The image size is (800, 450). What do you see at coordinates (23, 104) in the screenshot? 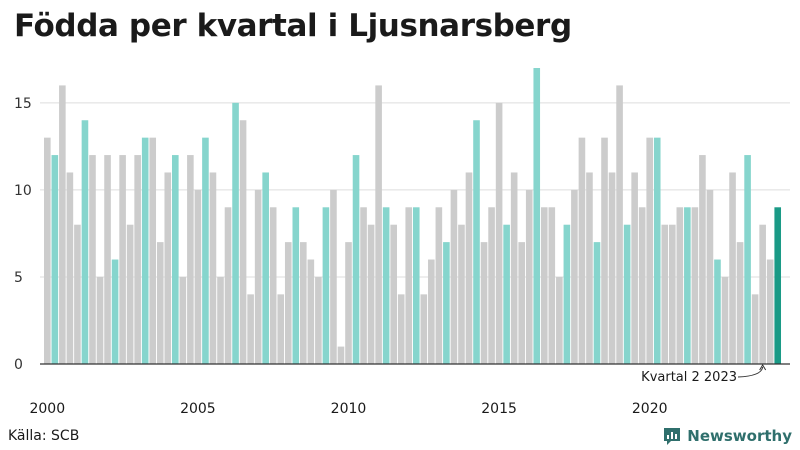
I see `y-tick-label: 15` at bounding box center [23, 104].